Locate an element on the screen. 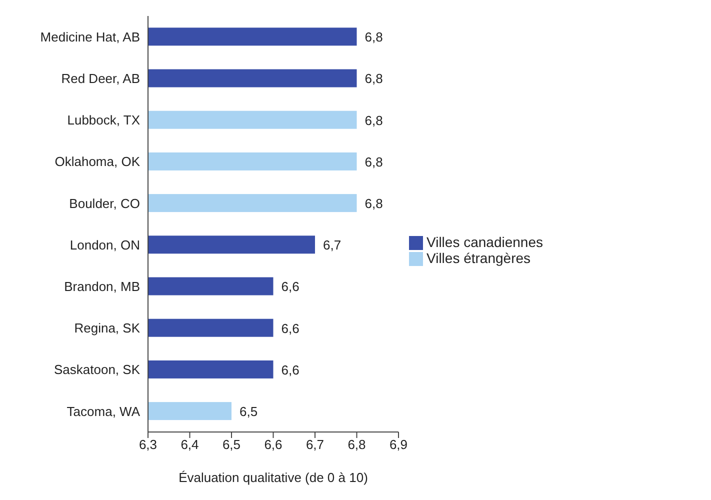  y-tick-label: Lubbock, TX is located at coordinates (103, 120).